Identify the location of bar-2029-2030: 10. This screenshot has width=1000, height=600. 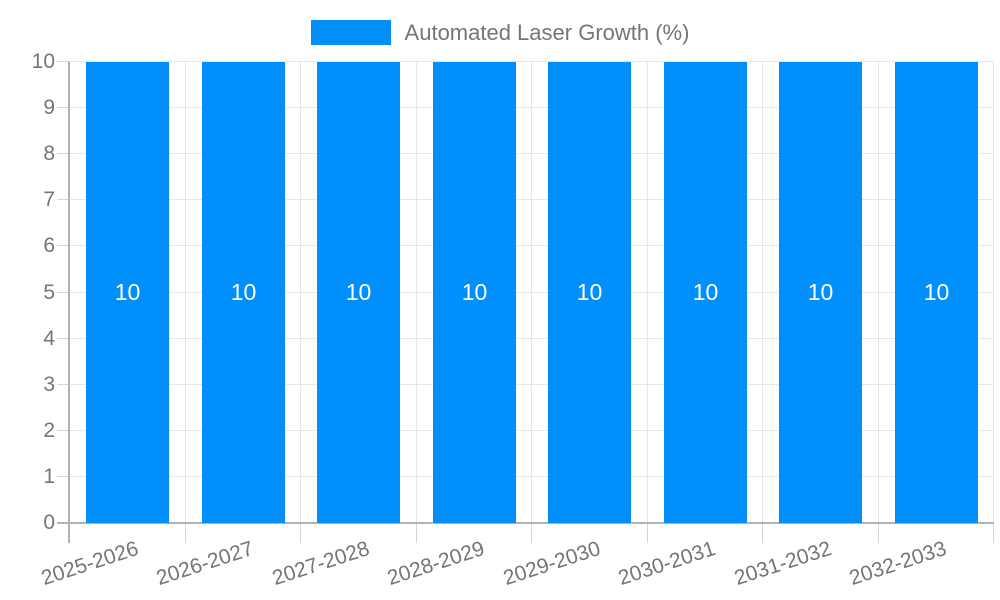
(589, 292).